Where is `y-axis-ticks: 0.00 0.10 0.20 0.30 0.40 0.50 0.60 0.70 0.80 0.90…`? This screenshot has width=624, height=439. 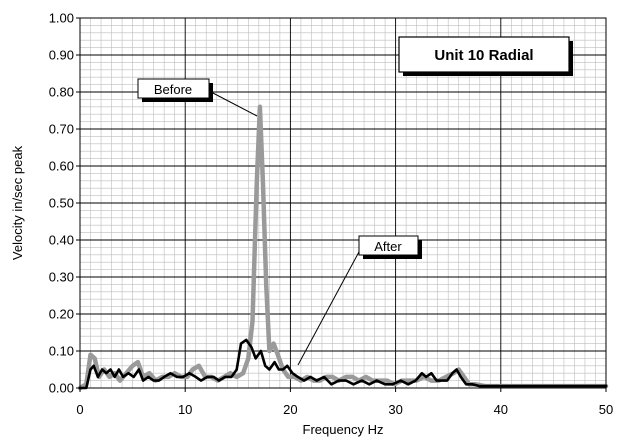 y-axis-ticks: 0.00 0.10 0.20 0.30 0.40 0.50 0.60 0.70 0.80 0.90… is located at coordinates (64, 203).